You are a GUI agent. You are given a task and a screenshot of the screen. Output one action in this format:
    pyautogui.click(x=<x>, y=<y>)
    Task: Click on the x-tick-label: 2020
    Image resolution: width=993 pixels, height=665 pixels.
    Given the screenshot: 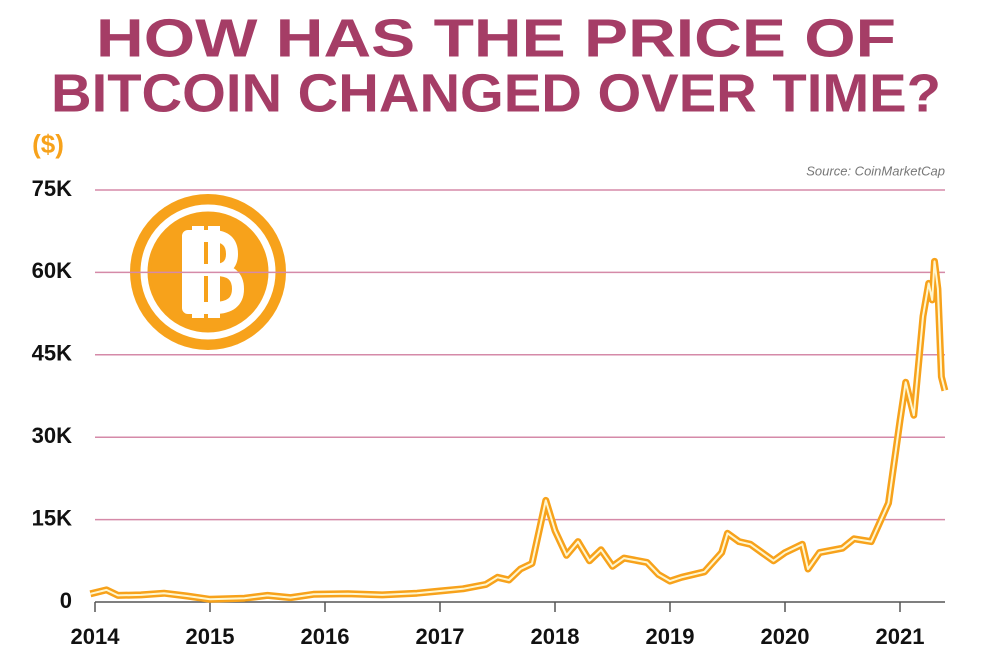 What is the action you would take?
    pyautogui.click(x=785, y=636)
    